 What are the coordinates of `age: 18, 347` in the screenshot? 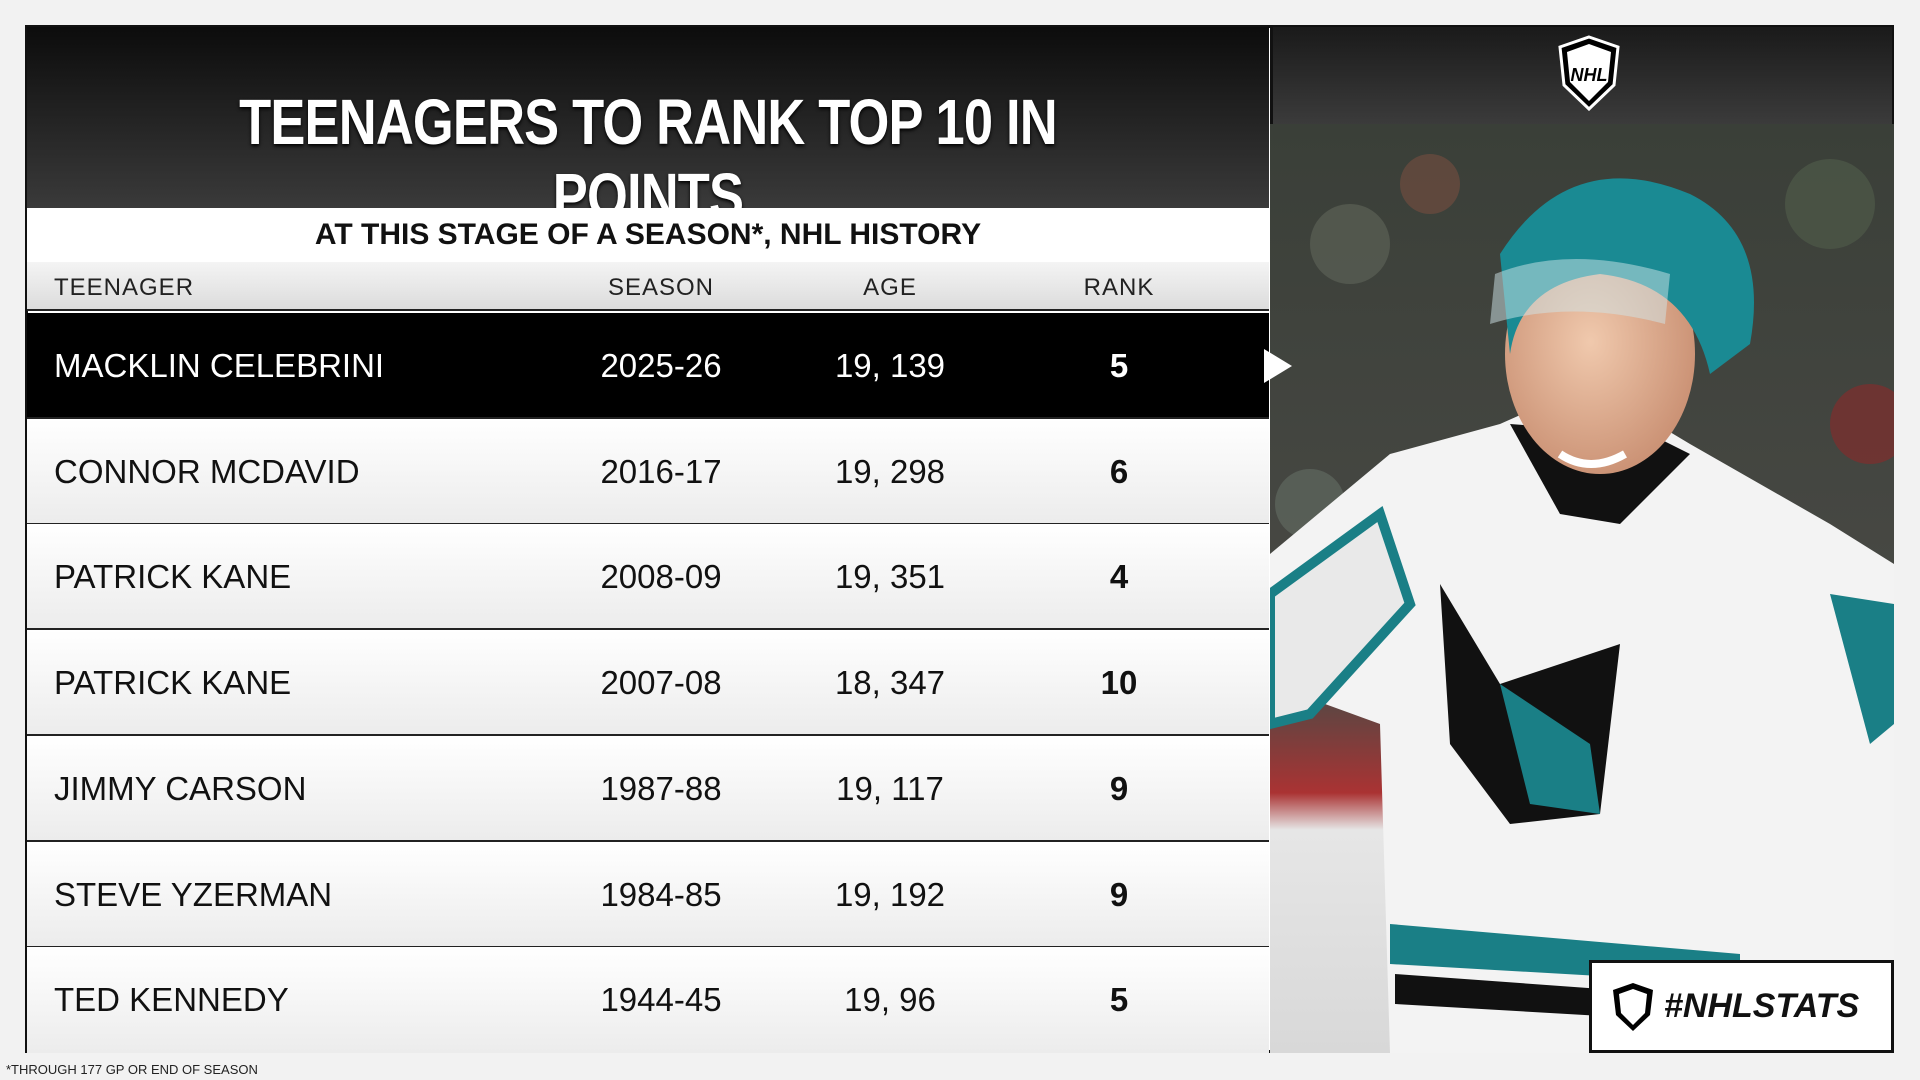 It's located at (890, 683).